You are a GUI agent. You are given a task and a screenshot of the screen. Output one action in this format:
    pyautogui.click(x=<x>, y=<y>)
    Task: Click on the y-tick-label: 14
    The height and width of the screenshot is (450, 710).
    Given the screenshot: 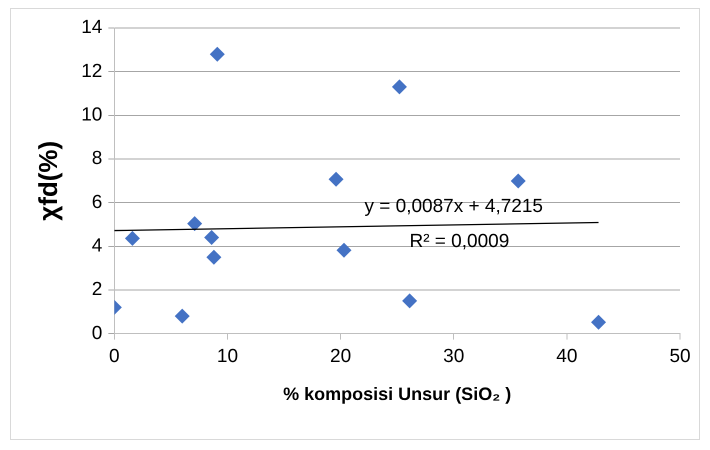 What is the action you would take?
    pyautogui.click(x=92, y=27)
    